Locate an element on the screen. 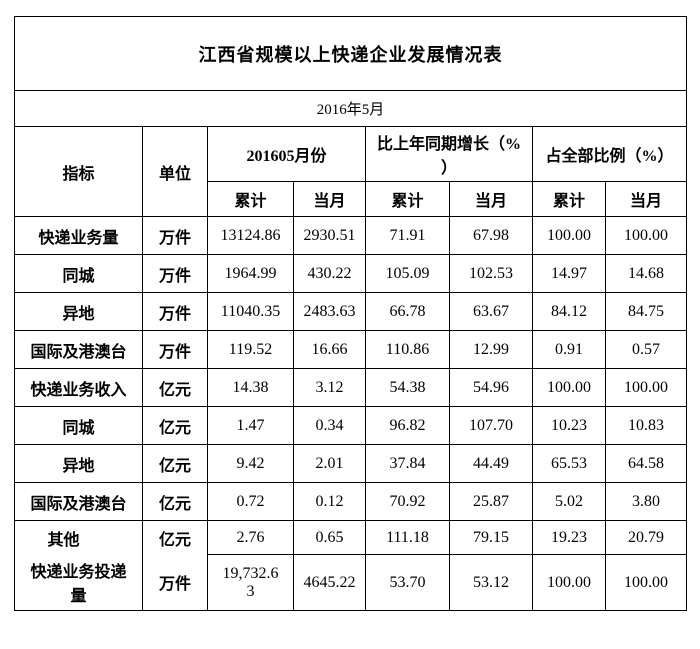 This screenshot has width=700, height=649. value-cell: 0.72 is located at coordinates (250, 501).